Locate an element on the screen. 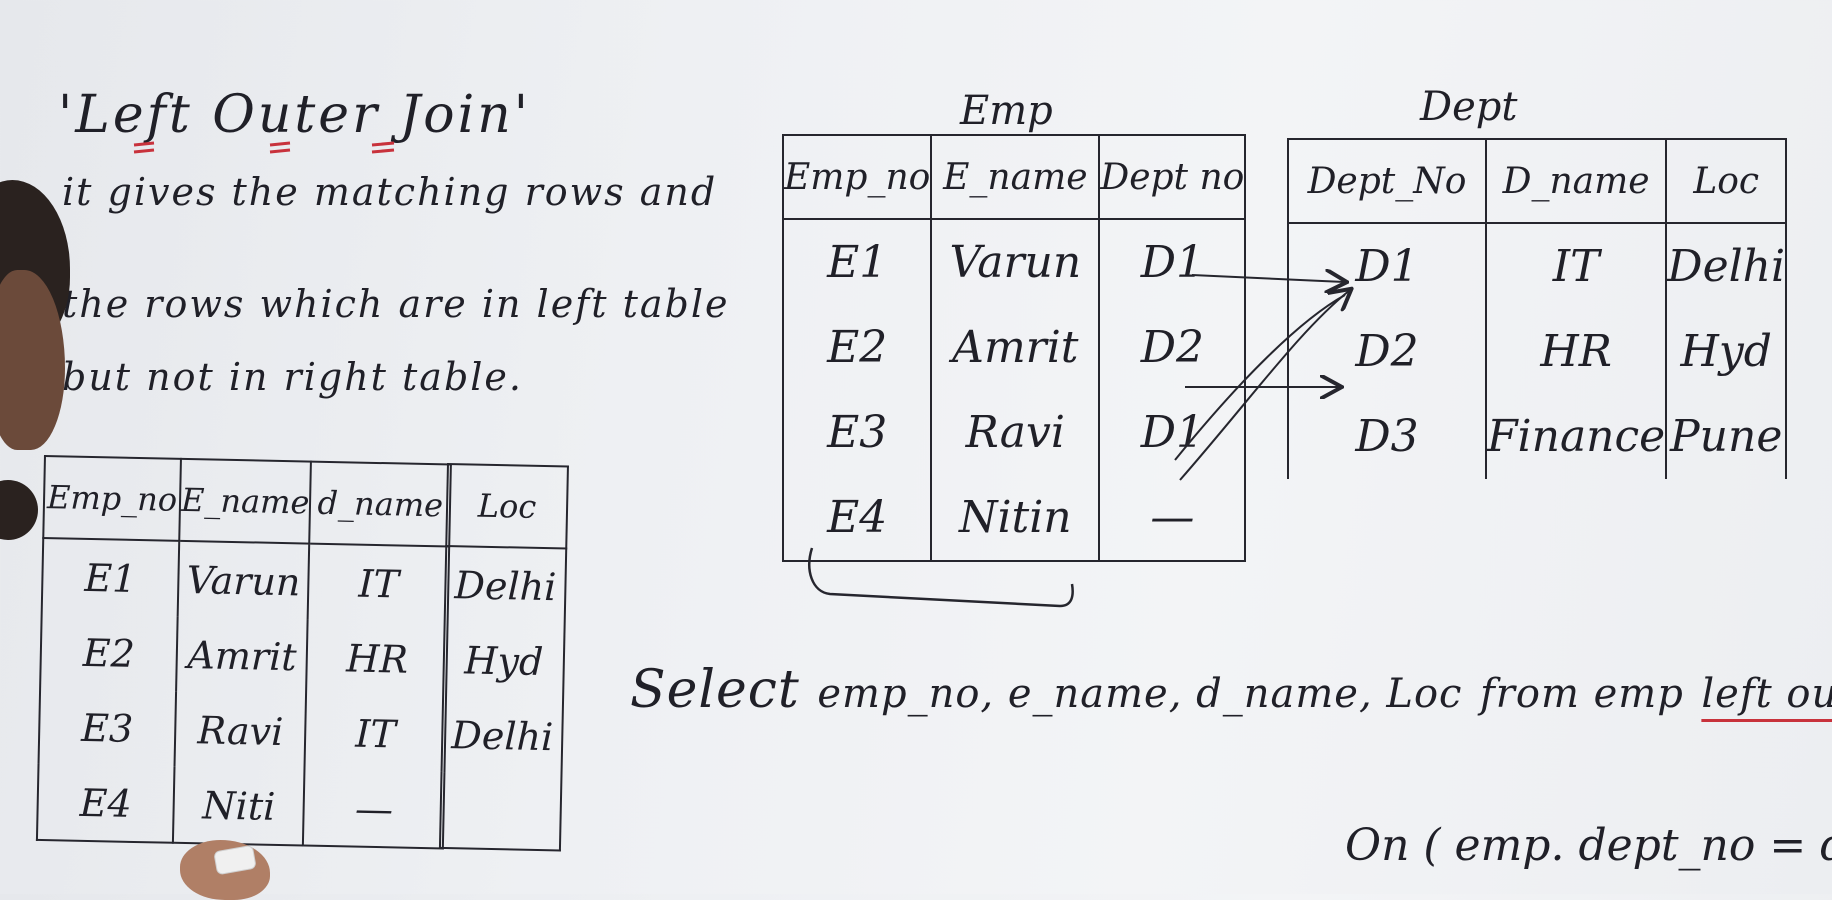  table-cell: Amrit is located at coordinates (1015, 347).